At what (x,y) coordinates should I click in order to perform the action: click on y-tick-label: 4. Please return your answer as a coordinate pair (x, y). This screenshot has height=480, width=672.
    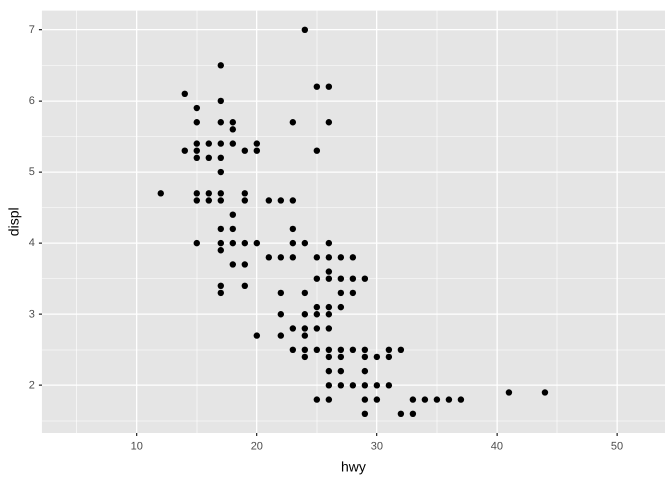
    Looking at the image, I should click on (31, 243).